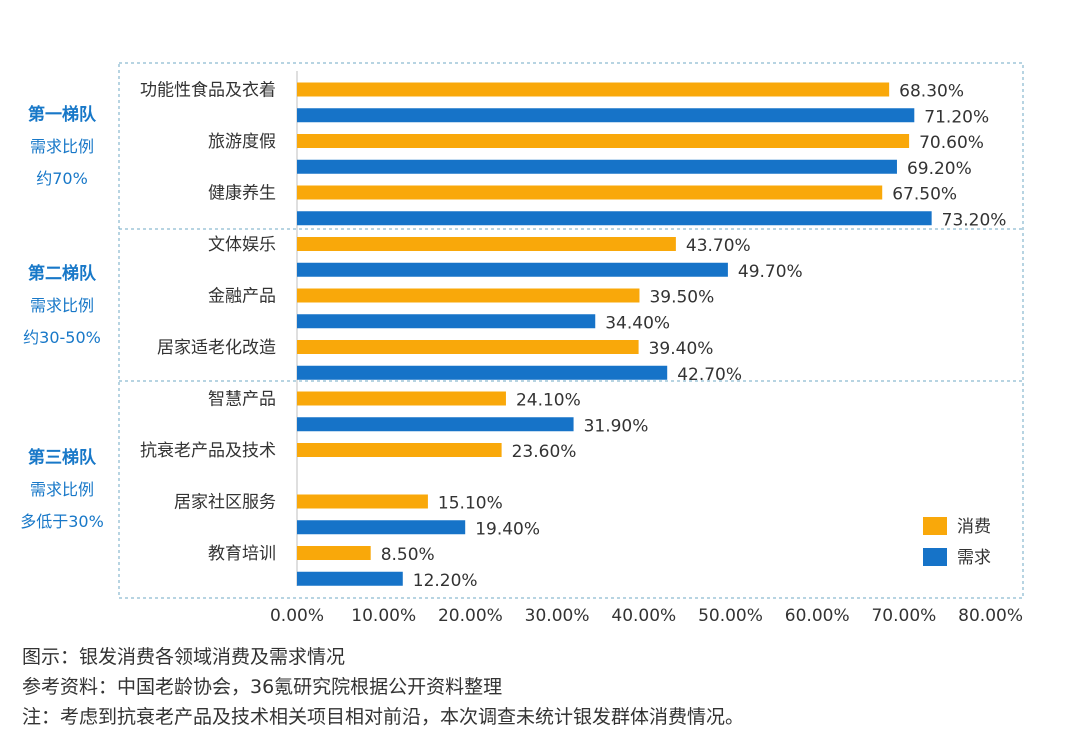 This screenshot has width=1080, height=750. What do you see at coordinates (709, 375) in the screenshot?
I see `data-label: 42.70%` at bounding box center [709, 375].